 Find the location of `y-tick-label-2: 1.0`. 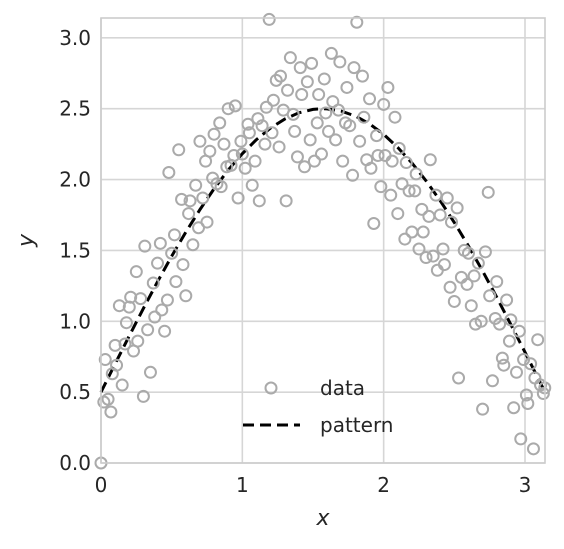

y-tick-label-2: 1.0 is located at coordinates (75, 321).